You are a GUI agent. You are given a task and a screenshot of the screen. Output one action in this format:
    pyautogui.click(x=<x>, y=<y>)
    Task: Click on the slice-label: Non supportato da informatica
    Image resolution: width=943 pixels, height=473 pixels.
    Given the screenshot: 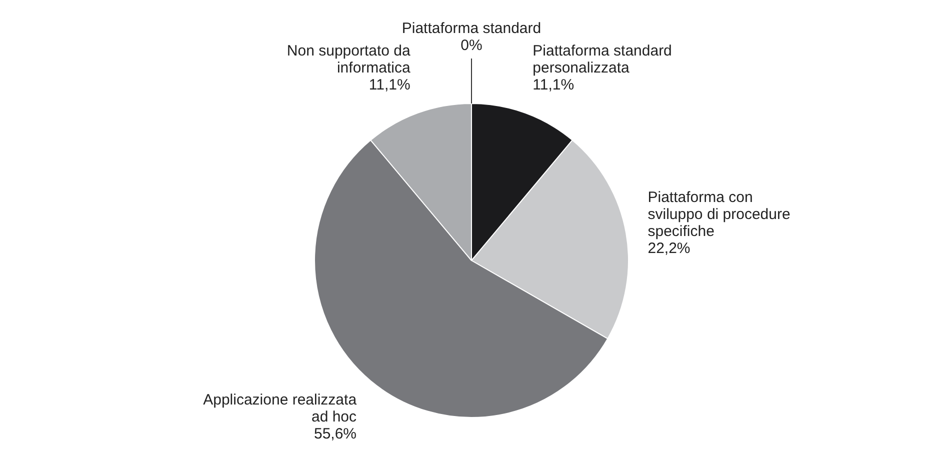 What is the action you would take?
    pyautogui.click(x=348, y=59)
    